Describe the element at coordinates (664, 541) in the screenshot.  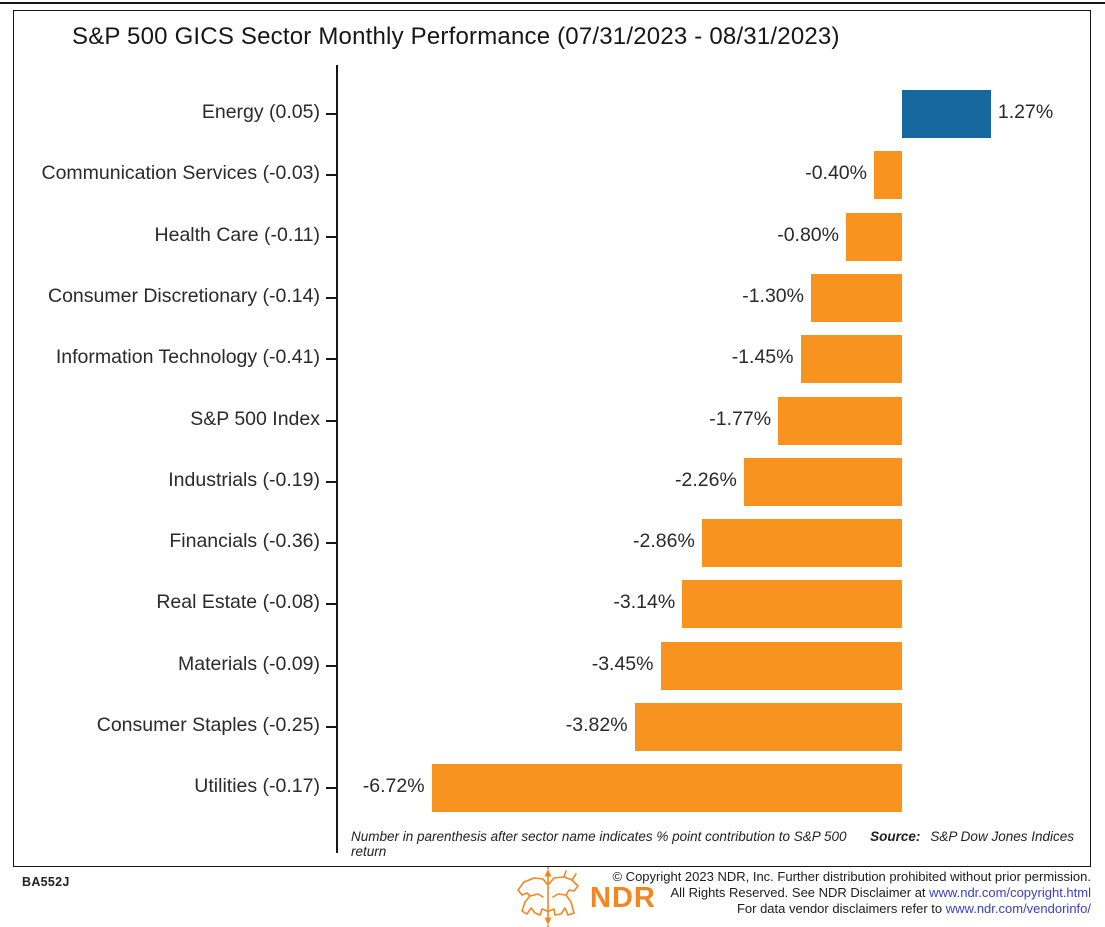
I see `value-label-financials-0-36: -2.86%` at that location.